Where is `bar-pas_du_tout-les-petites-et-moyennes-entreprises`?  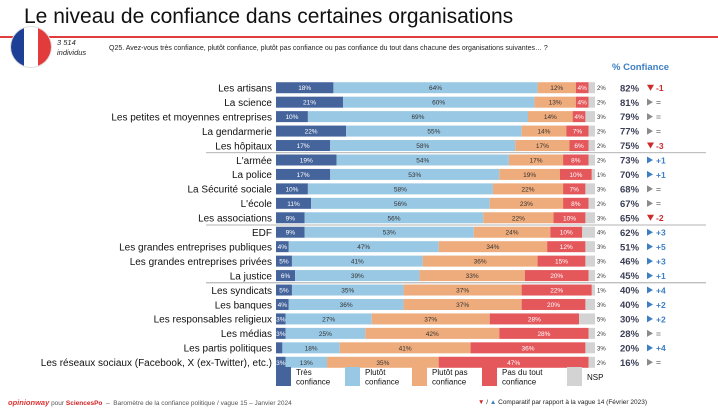 bar-pas_du_tout-les-petites-et-moyennes-entreprises is located at coordinates (579, 117).